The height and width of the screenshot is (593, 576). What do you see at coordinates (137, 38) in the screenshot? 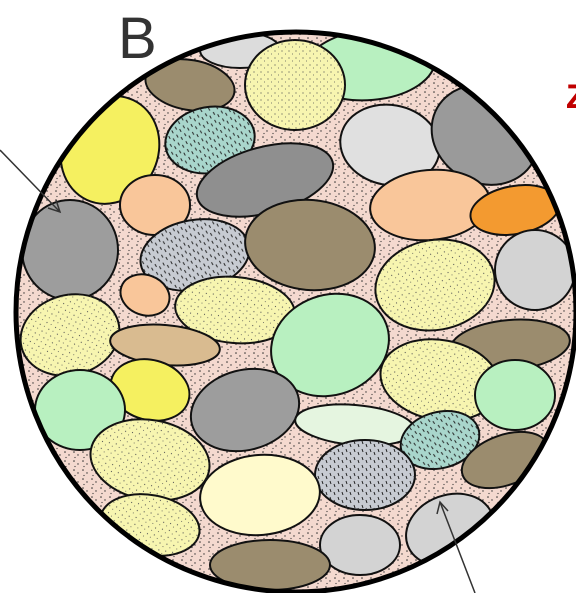
I see `panel-label: B` at bounding box center [137, 38].